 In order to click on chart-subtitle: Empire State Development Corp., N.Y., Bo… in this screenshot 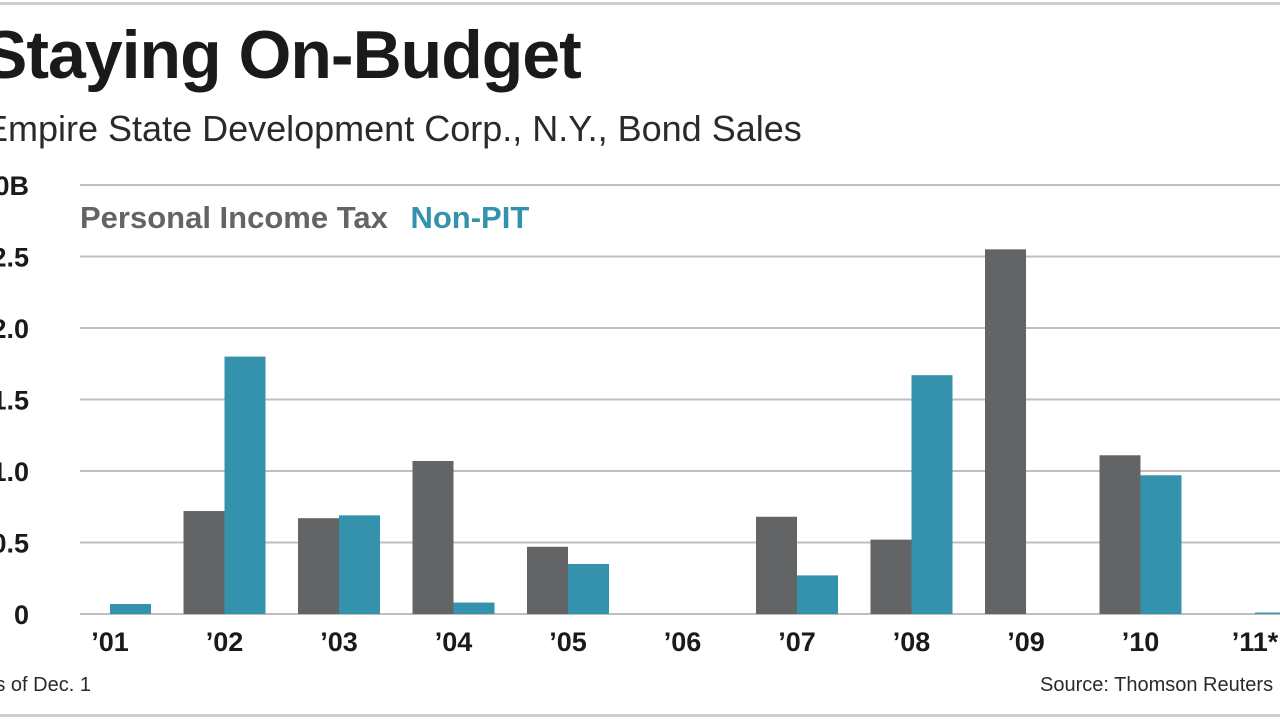, I will do `click(401, 128)`.